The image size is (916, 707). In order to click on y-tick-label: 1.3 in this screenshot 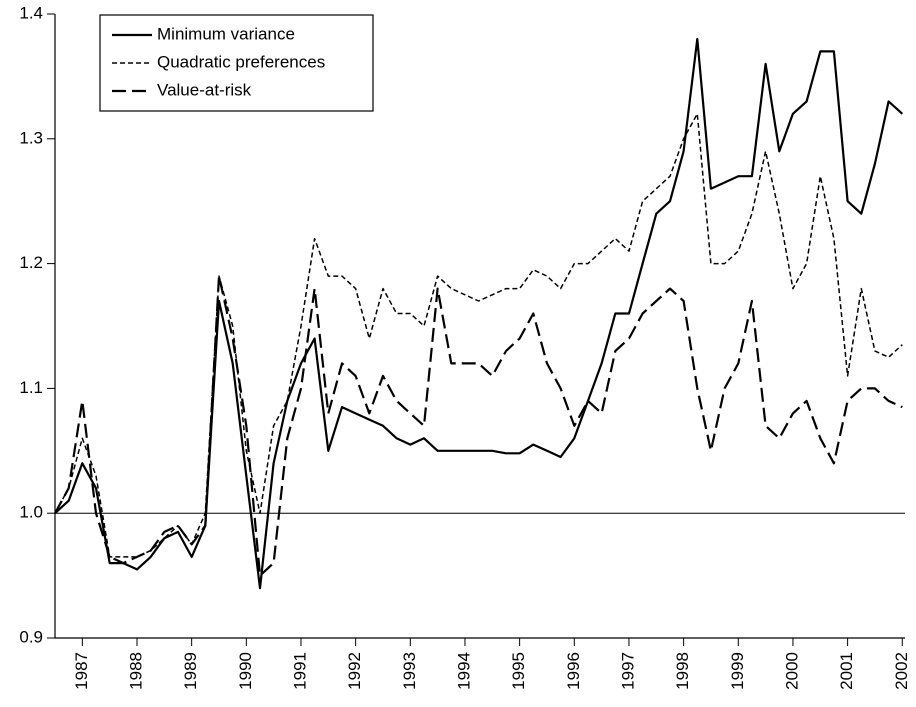, I will do `click(31, 137)`.